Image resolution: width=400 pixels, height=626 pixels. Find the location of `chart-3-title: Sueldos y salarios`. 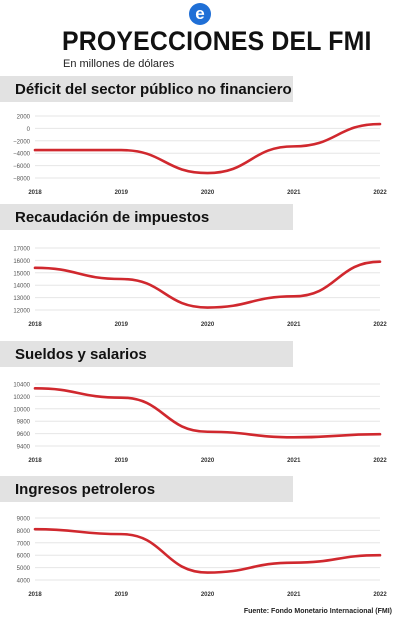

chart-3-title: Sueldos y salarios is located at coordinates (81, 354).